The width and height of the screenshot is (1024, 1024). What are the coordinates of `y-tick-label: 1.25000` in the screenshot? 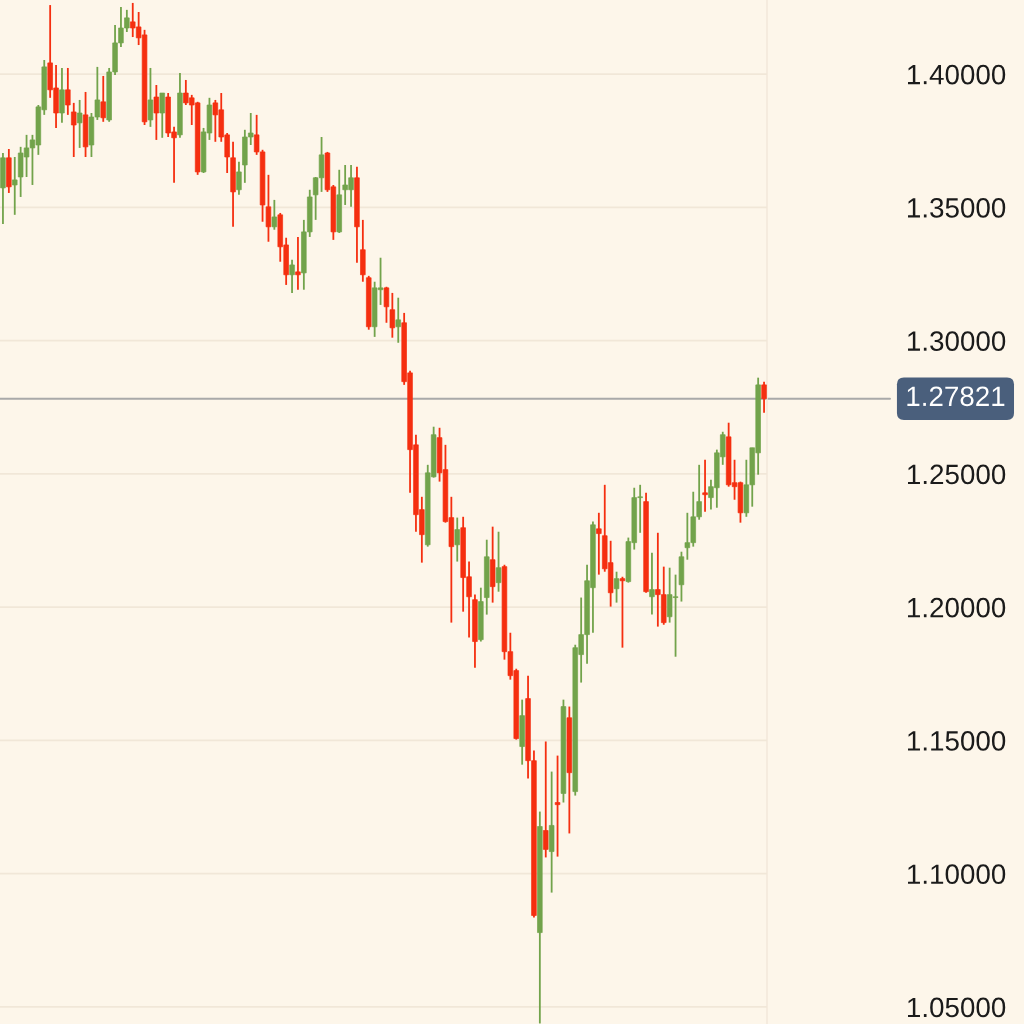 It's located at (957, 474).